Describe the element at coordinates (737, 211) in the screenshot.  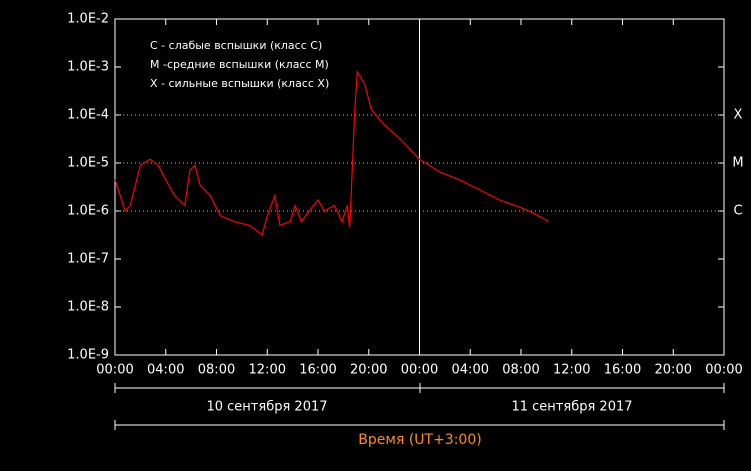
I see `class-level-label: C` at that location.